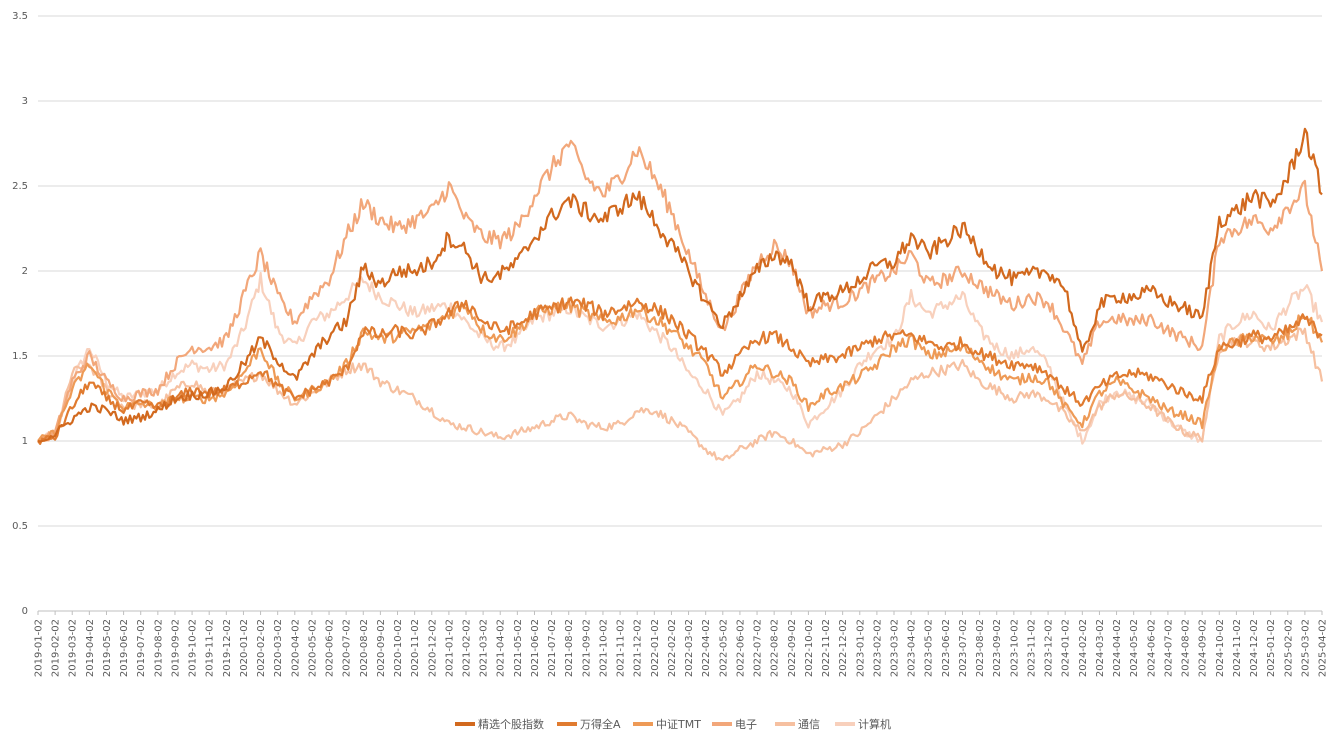 The image size is (1332, 744). I want to click on x-tick-label: 2019-11-02, so click(210, 648).